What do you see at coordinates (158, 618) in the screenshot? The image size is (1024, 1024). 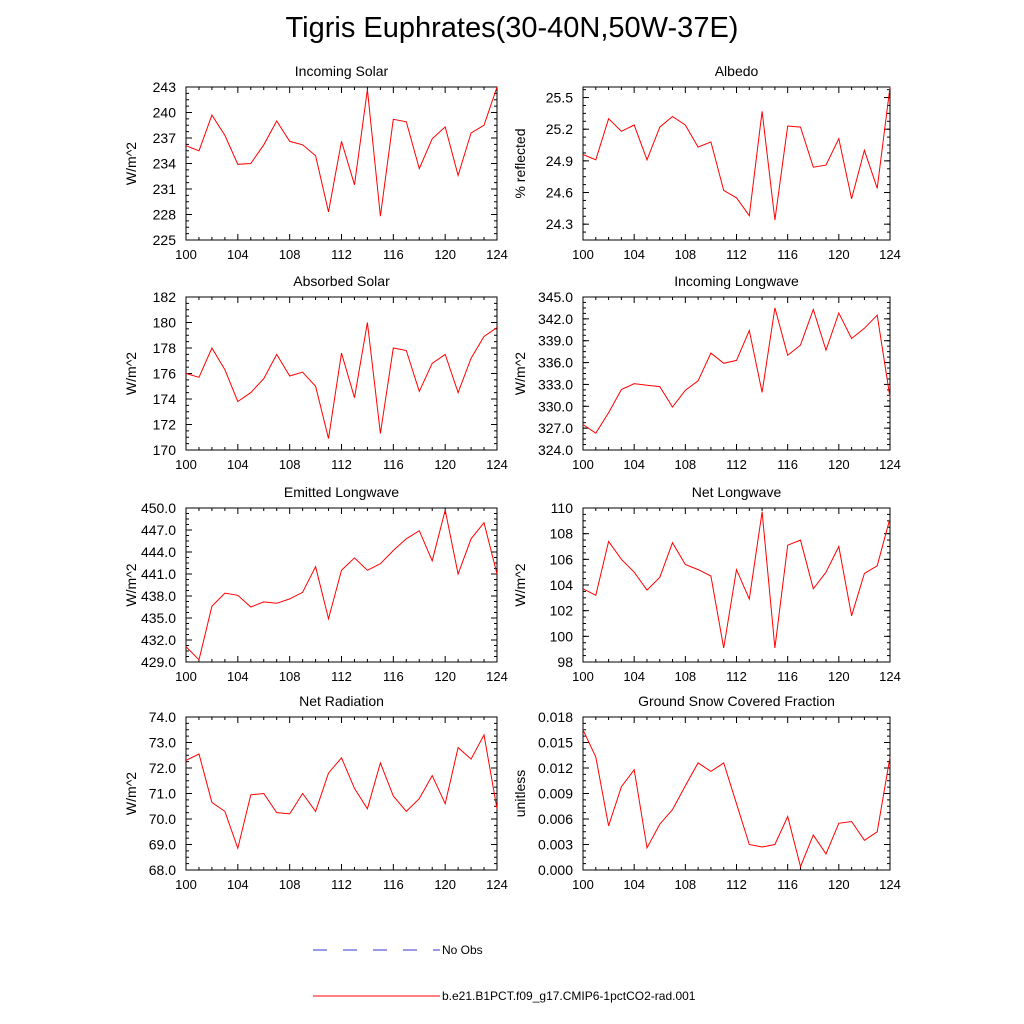 I see `y-tick-label: 435.0` at bounding box center [158, 618].